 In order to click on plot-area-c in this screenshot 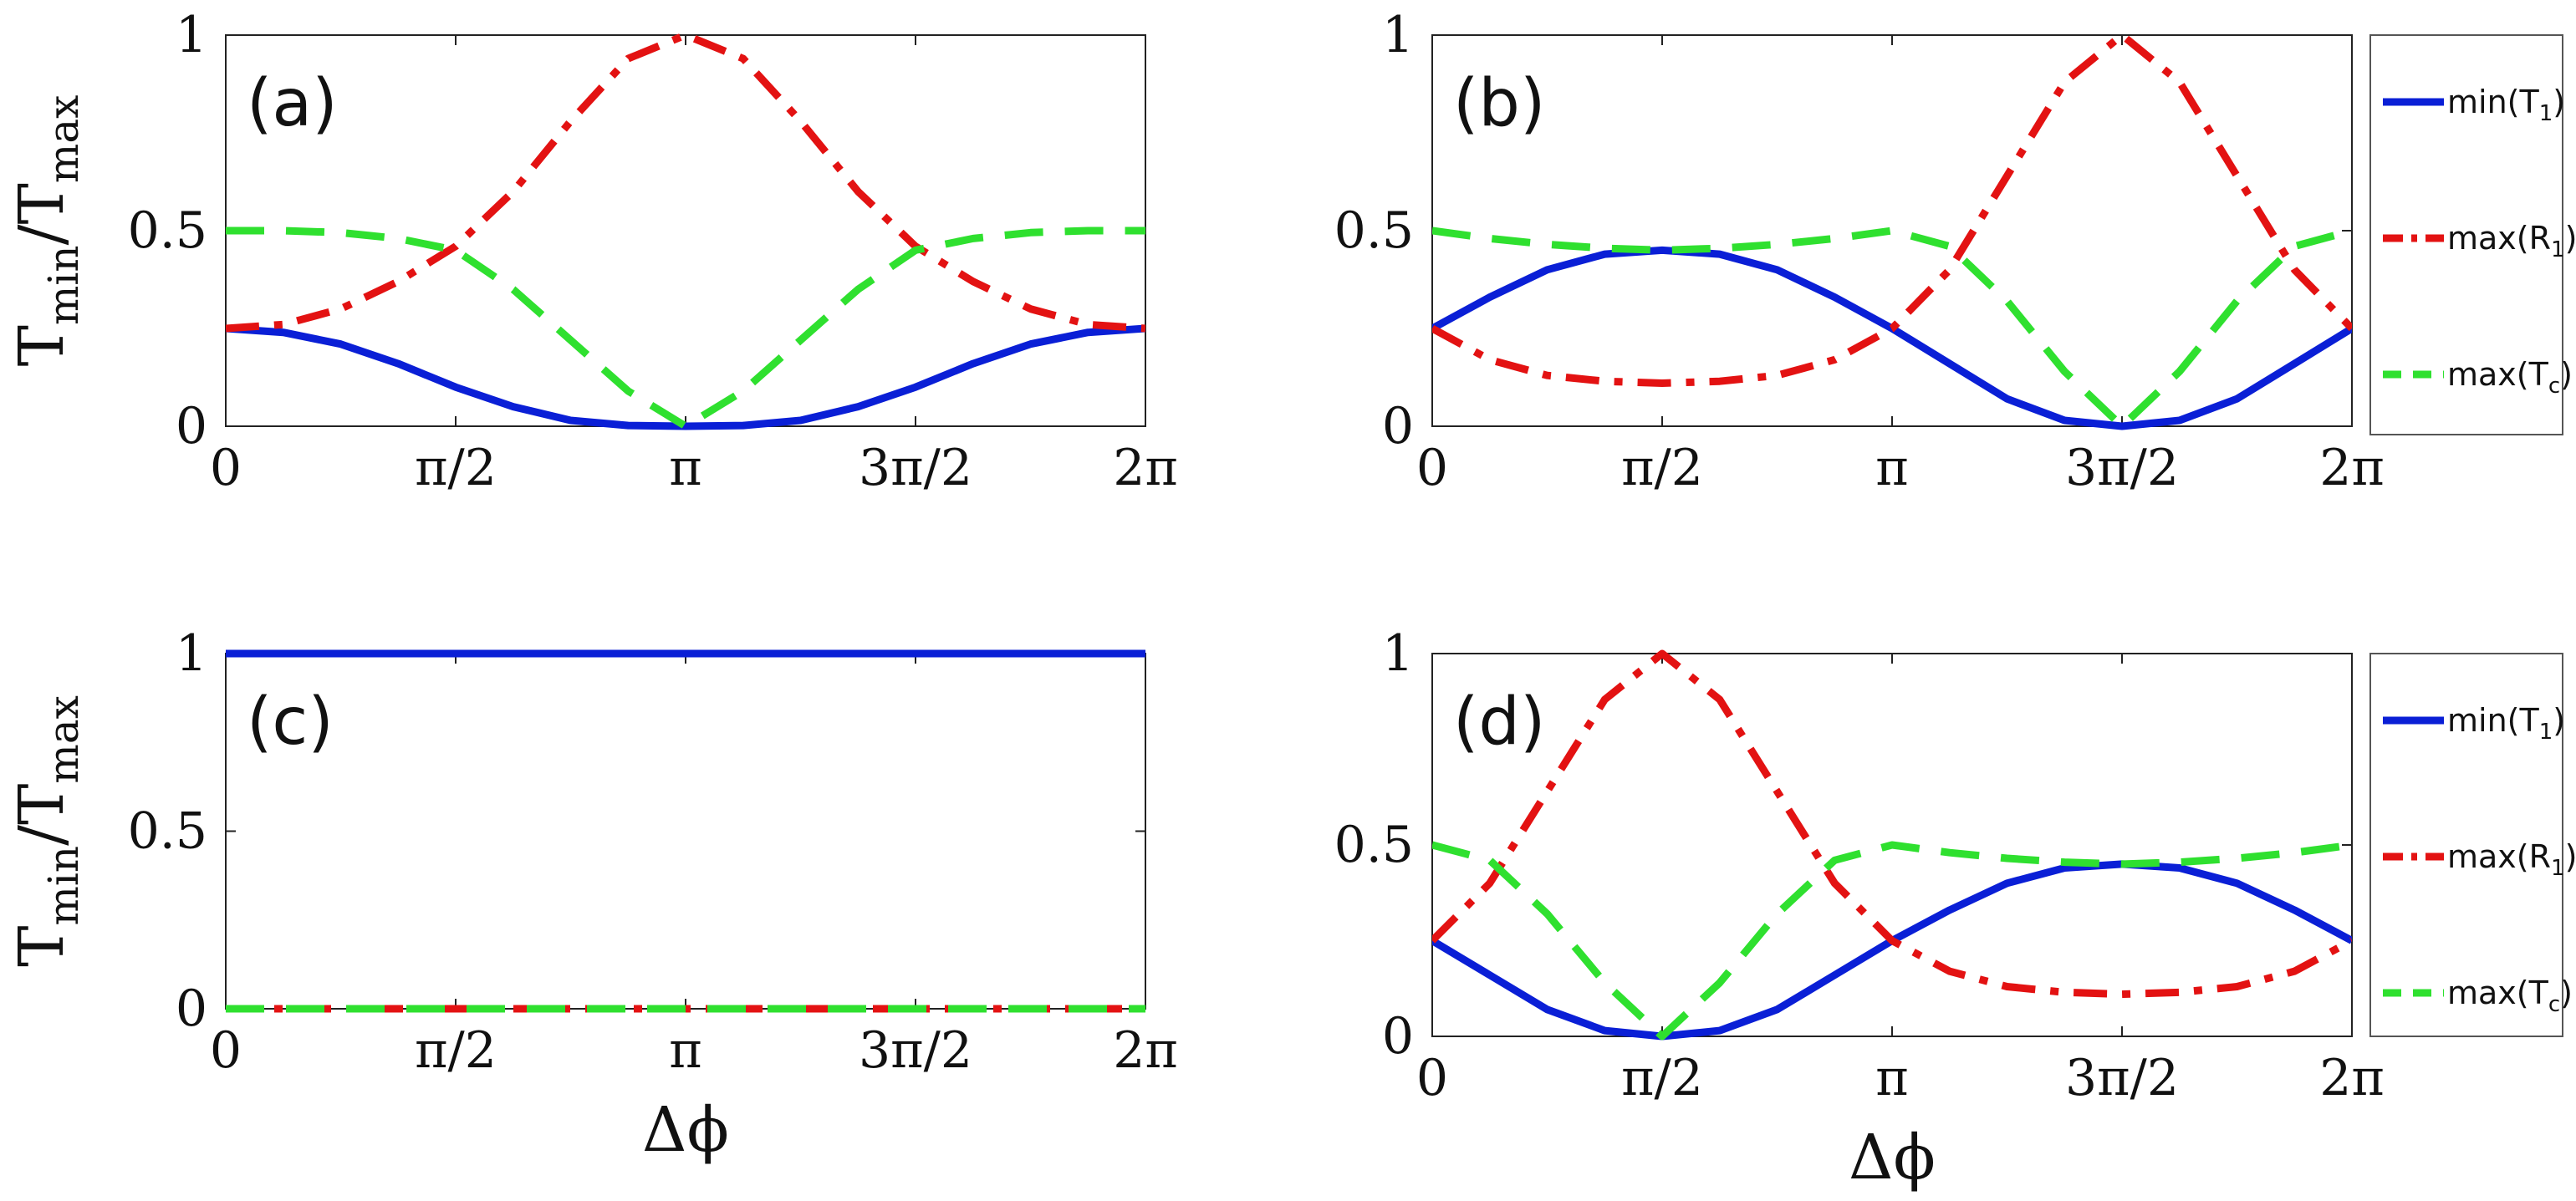, I will do `click(685, 832)`.